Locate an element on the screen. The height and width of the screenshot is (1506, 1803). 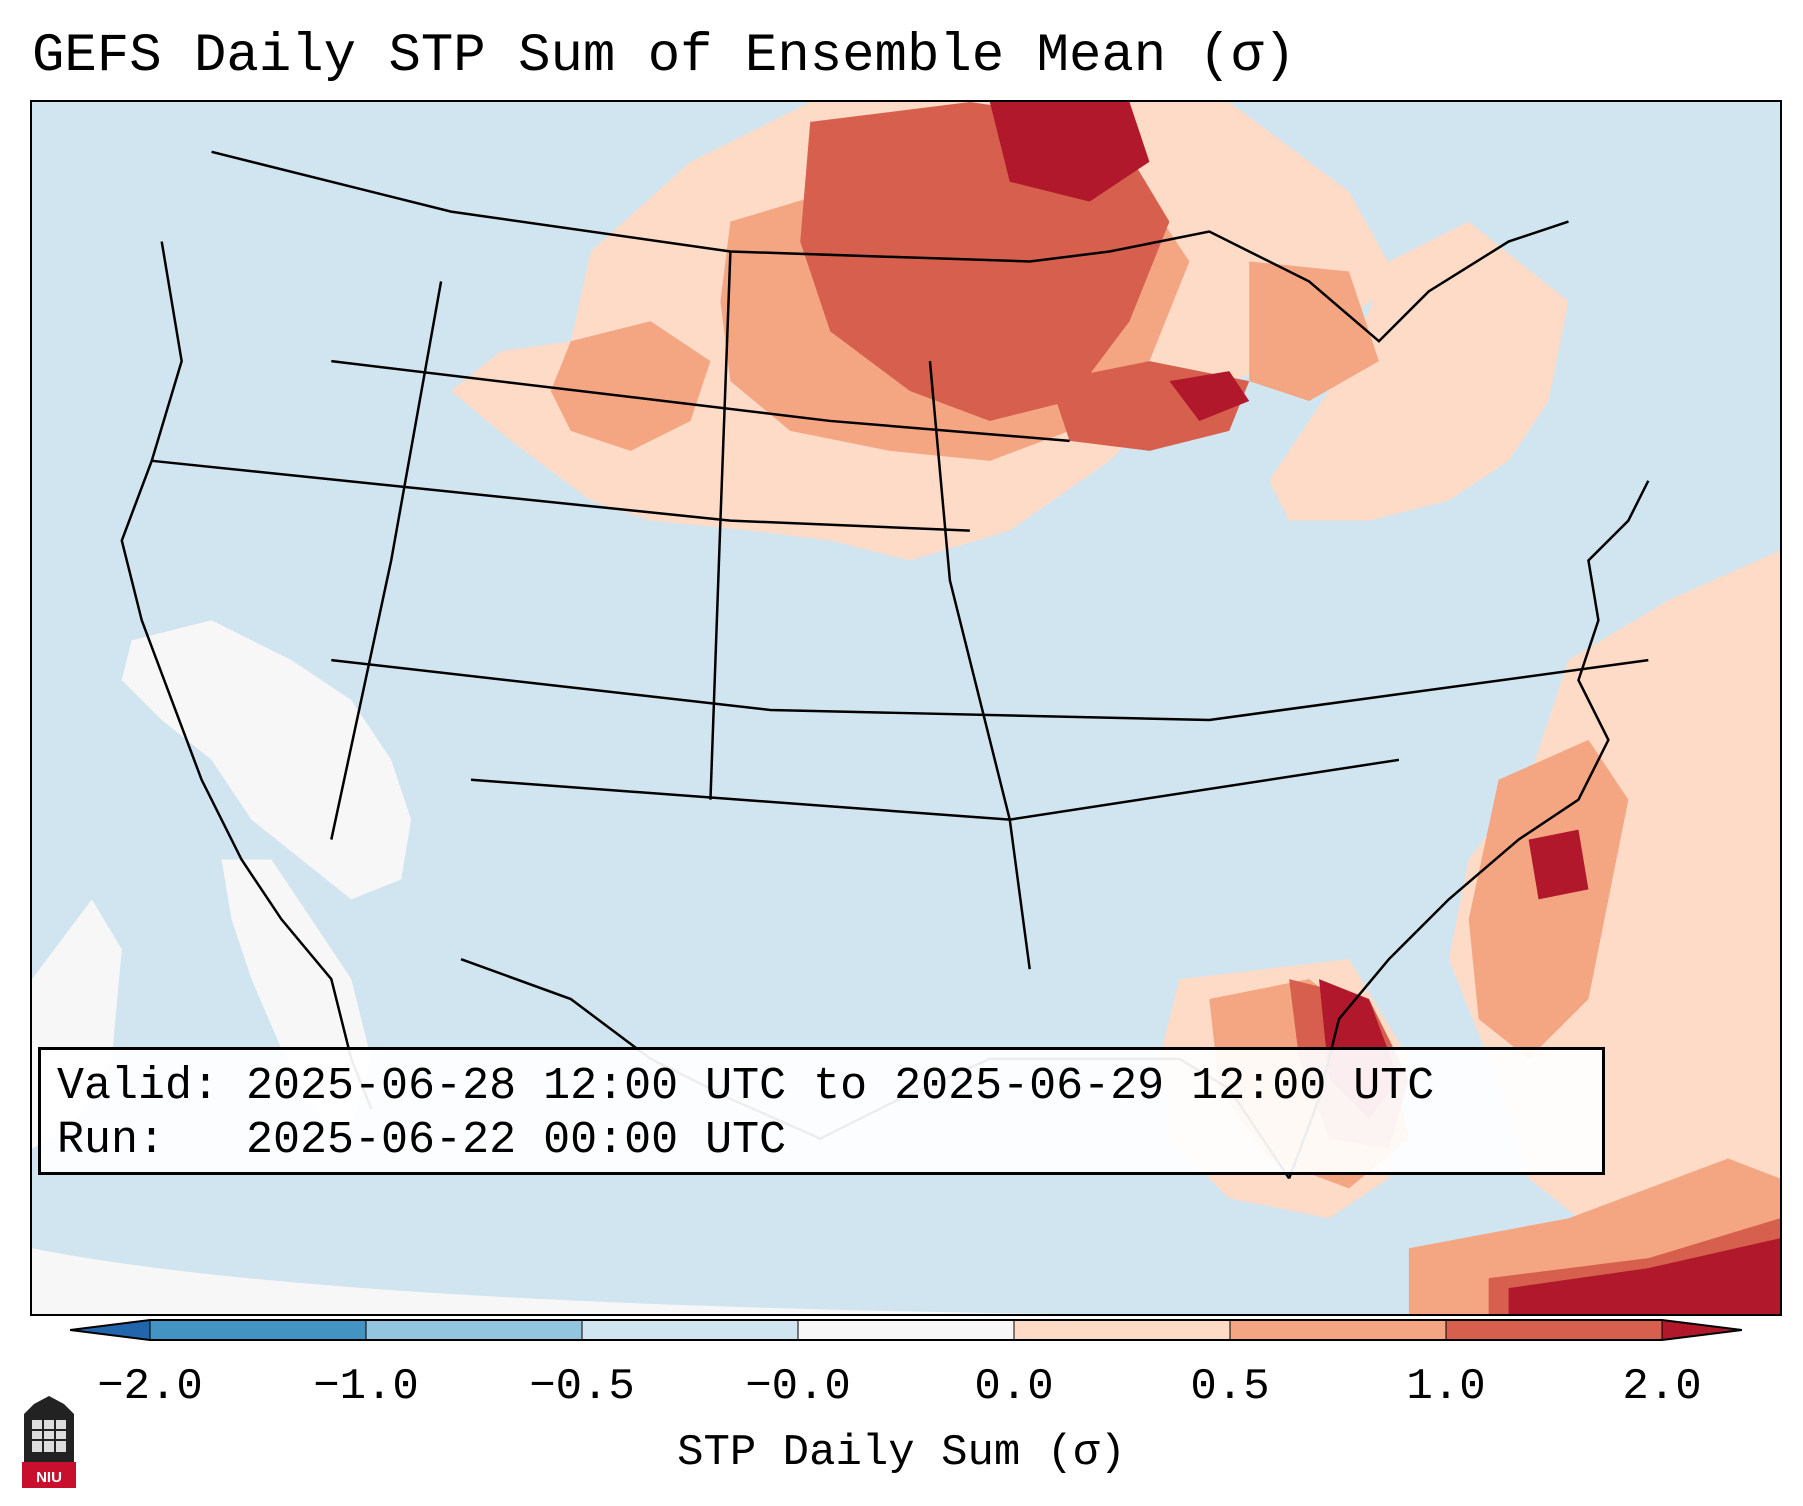
colorbar-tick-label: −0.0 is located at coordinates (798, 1387).